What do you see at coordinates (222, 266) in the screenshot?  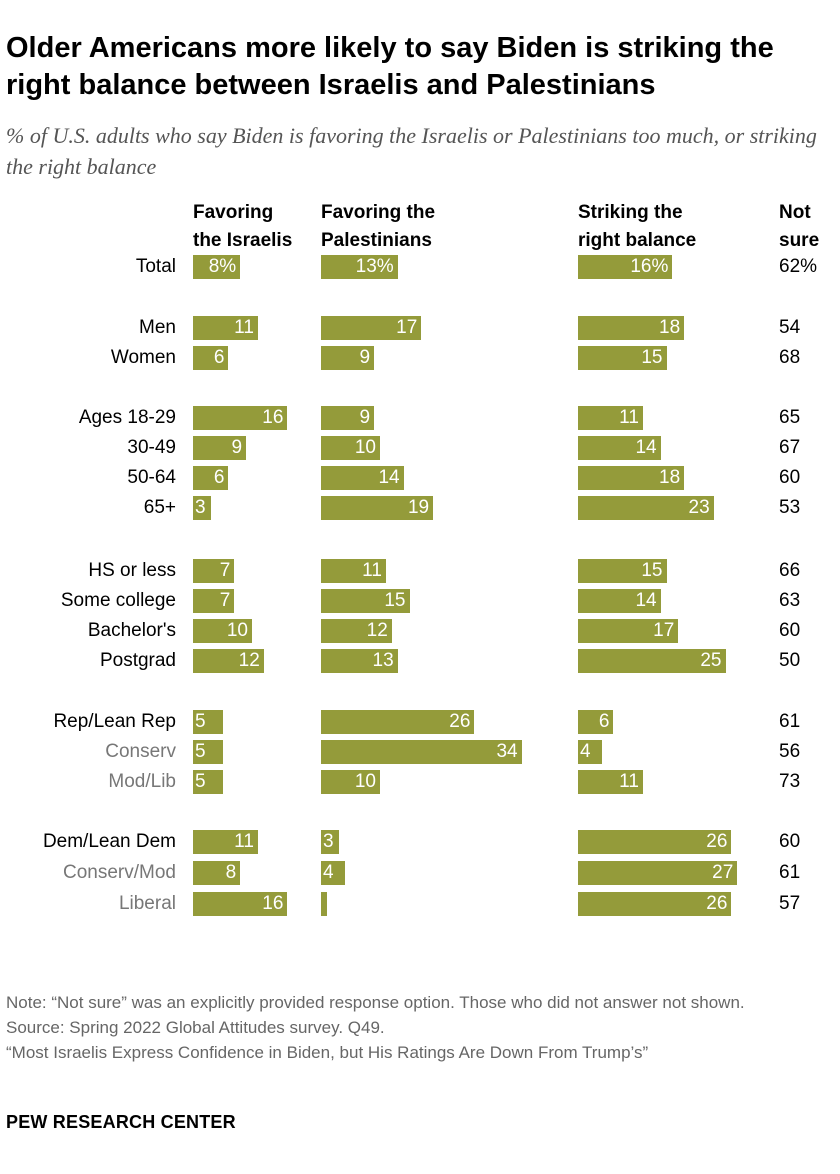 I see `value-label-israelis: 8%` at bounding box center [222, 266].